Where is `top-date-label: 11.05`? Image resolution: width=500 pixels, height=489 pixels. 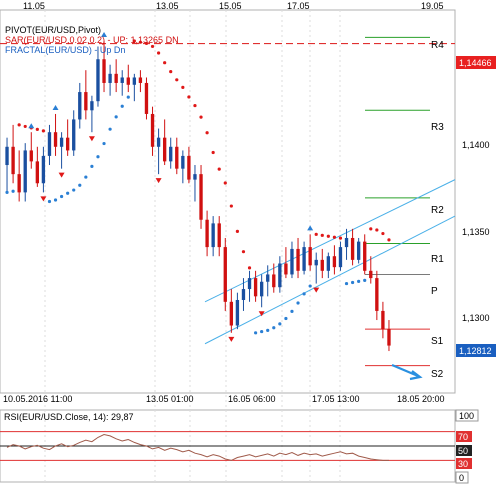
top-date-label: 11.05 is located at coordinates (34, 6).